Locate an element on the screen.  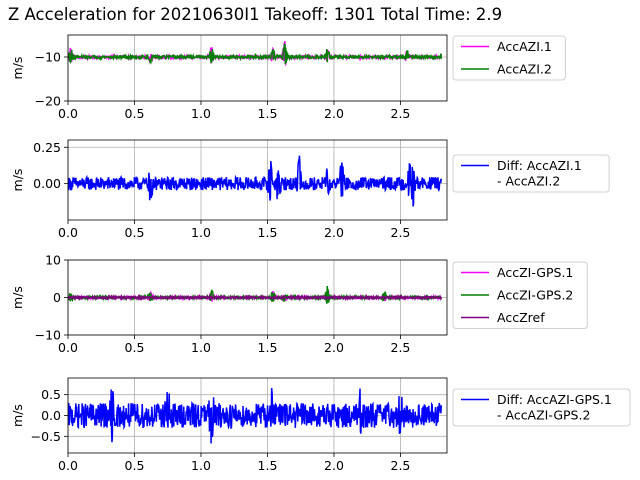
legend-label: Diff: AccAZI-GPS.1 is located at coordinates (554, 399).